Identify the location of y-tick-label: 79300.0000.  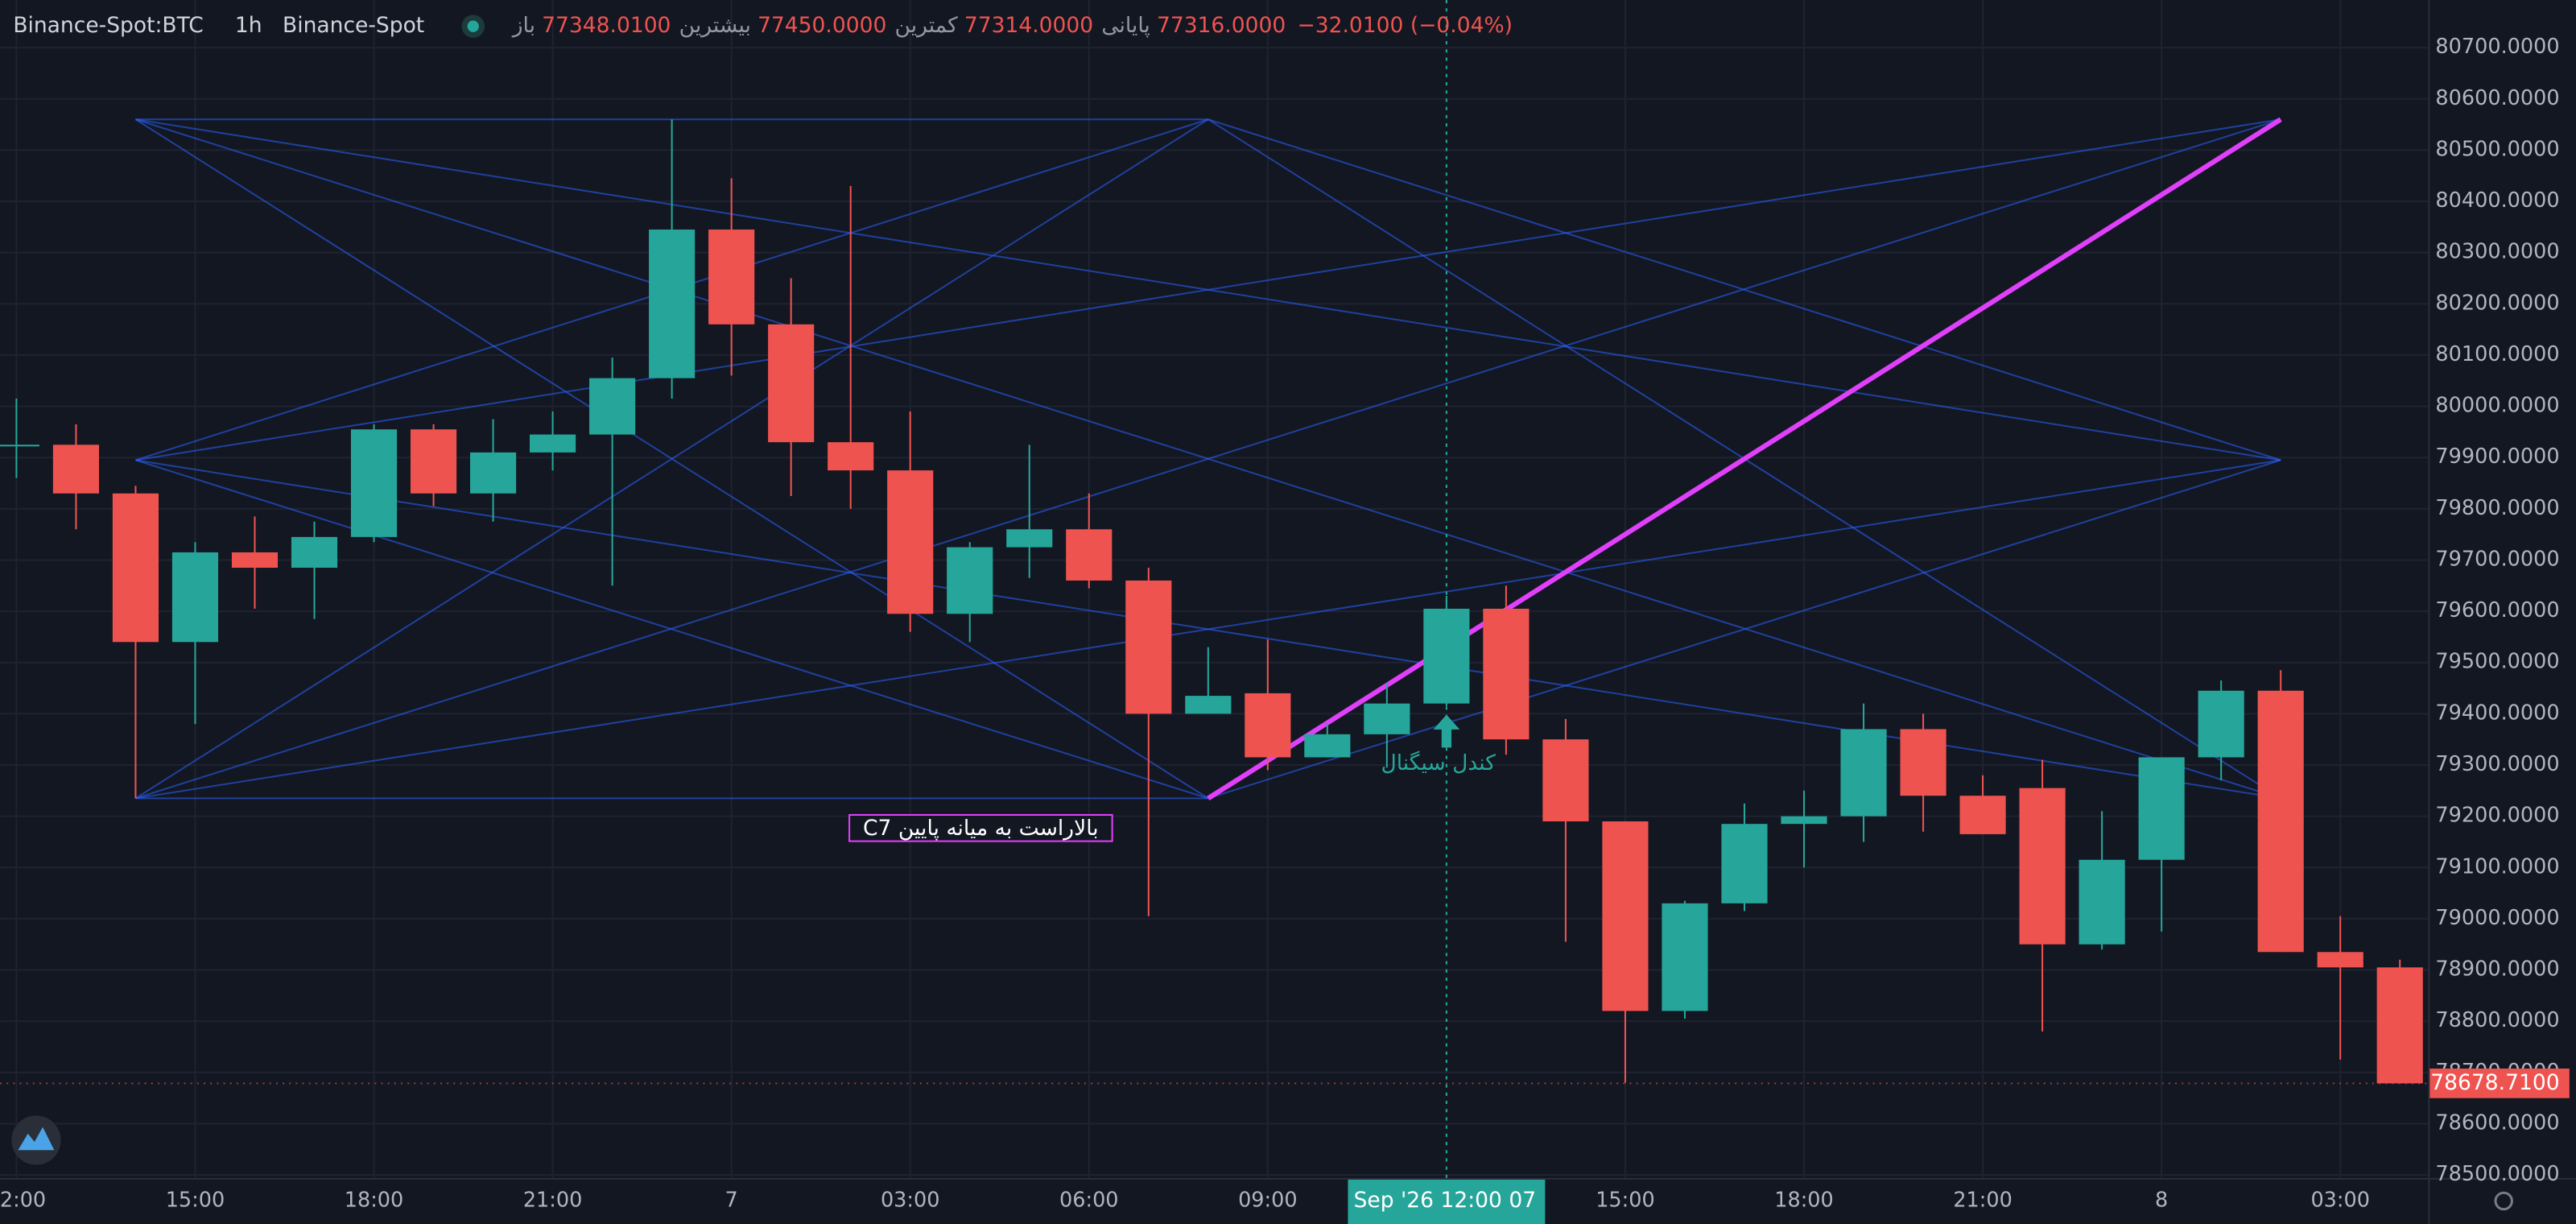
(2497, 764).